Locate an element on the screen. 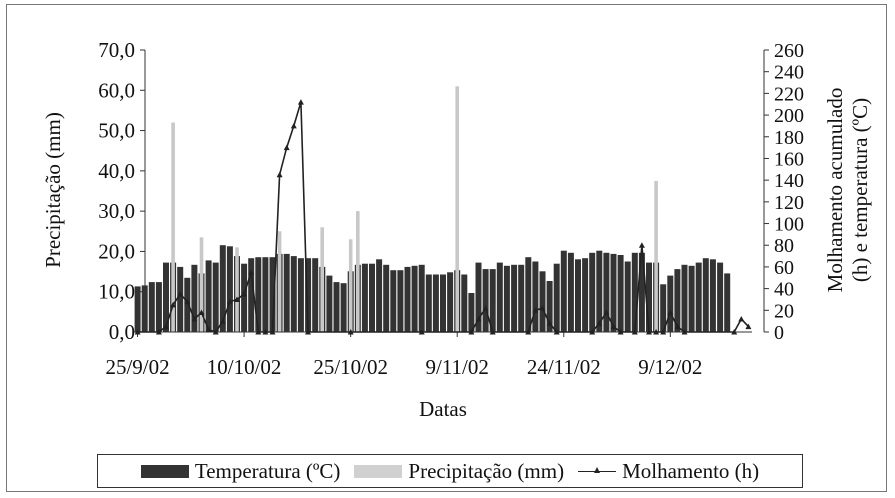  legend-swatch-wetness is located at coordinates (597, 471).